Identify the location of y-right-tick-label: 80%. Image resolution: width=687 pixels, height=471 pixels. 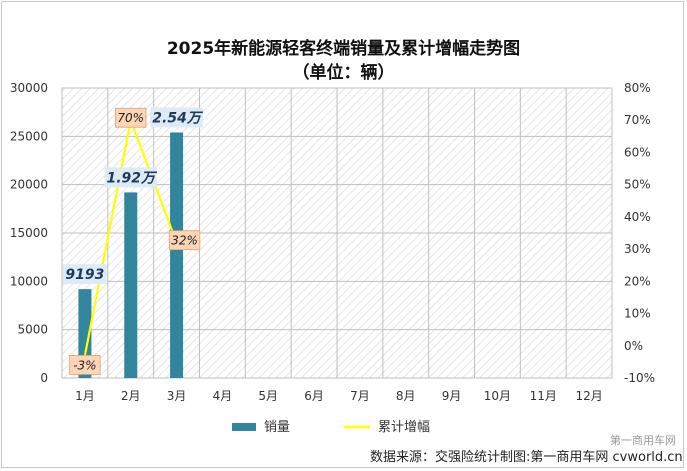
(637, 88).